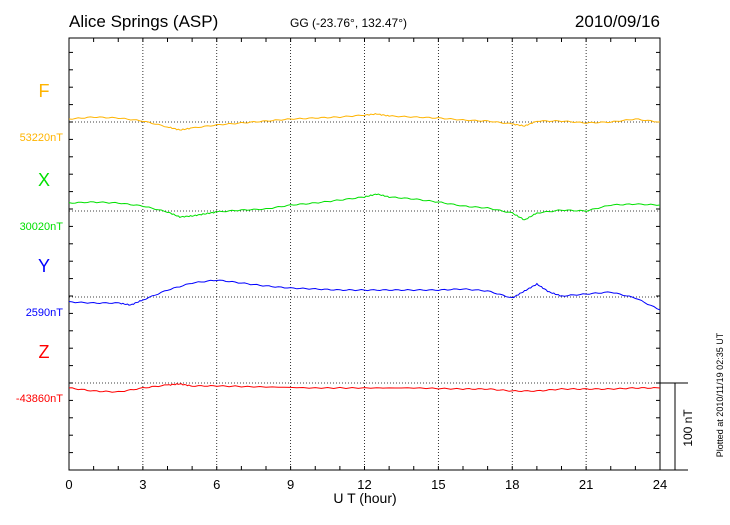 The width and height of the screenshot is (730, 525). I want to click on x-axis-label: U T (hour), so click(364, 498).